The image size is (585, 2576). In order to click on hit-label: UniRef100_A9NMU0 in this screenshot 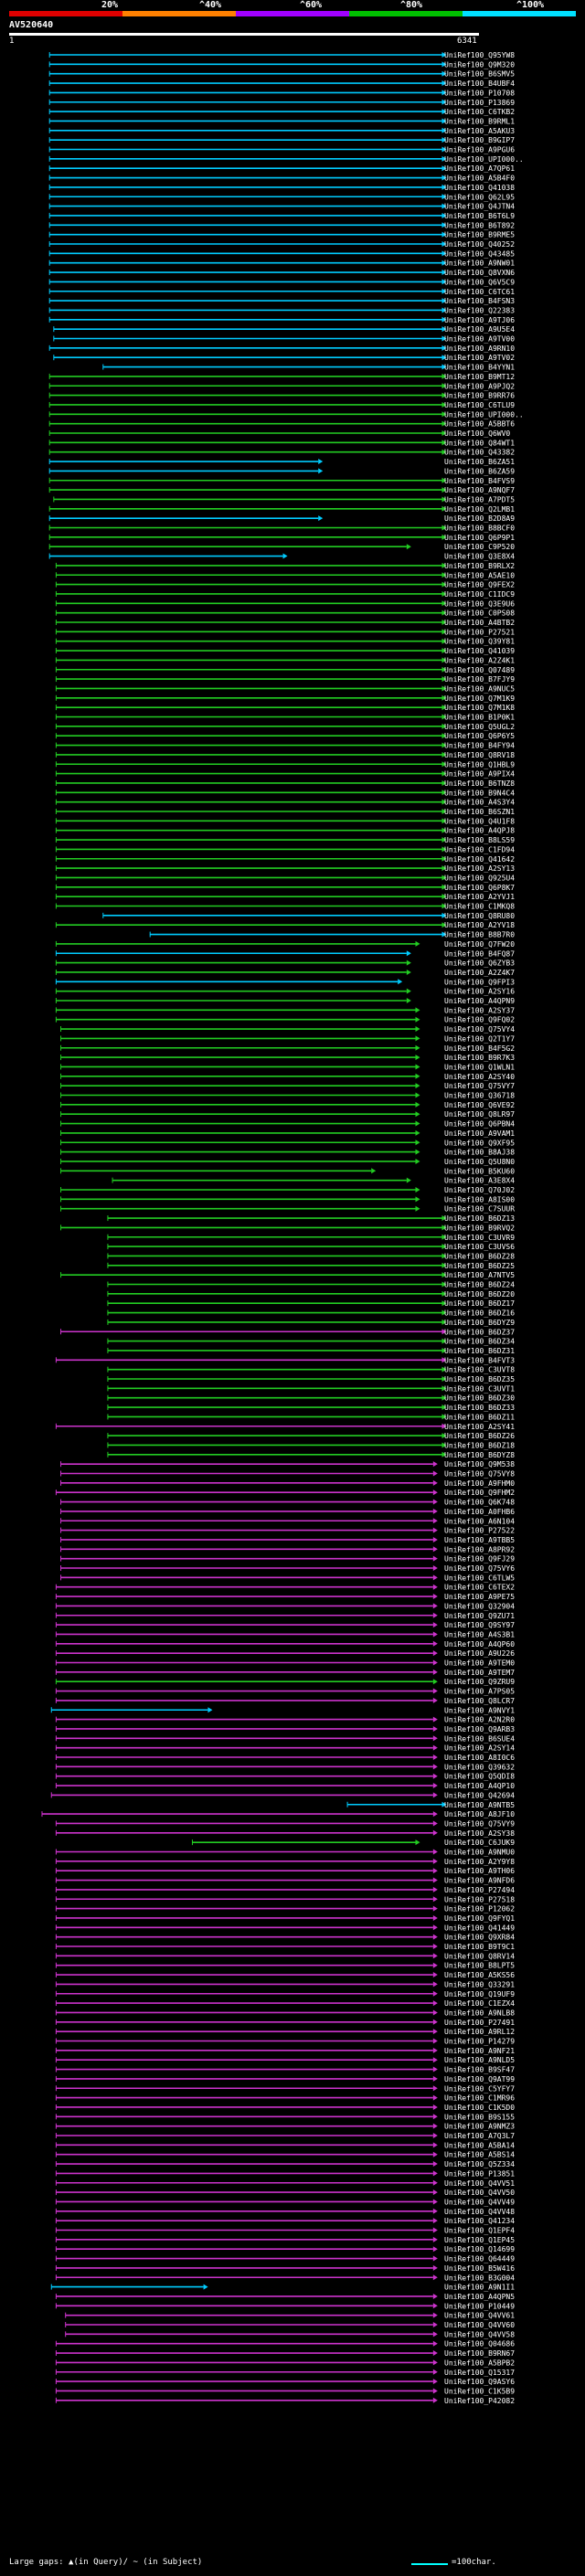, I will do `click(480, 1853)`.